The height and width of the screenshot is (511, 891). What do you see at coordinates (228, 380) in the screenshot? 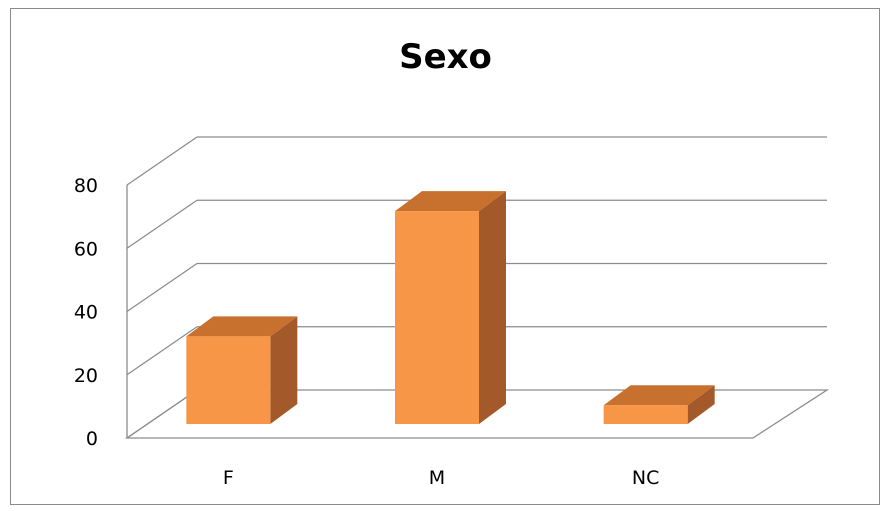
I see `bar-f` at bounding box center [228, 380].